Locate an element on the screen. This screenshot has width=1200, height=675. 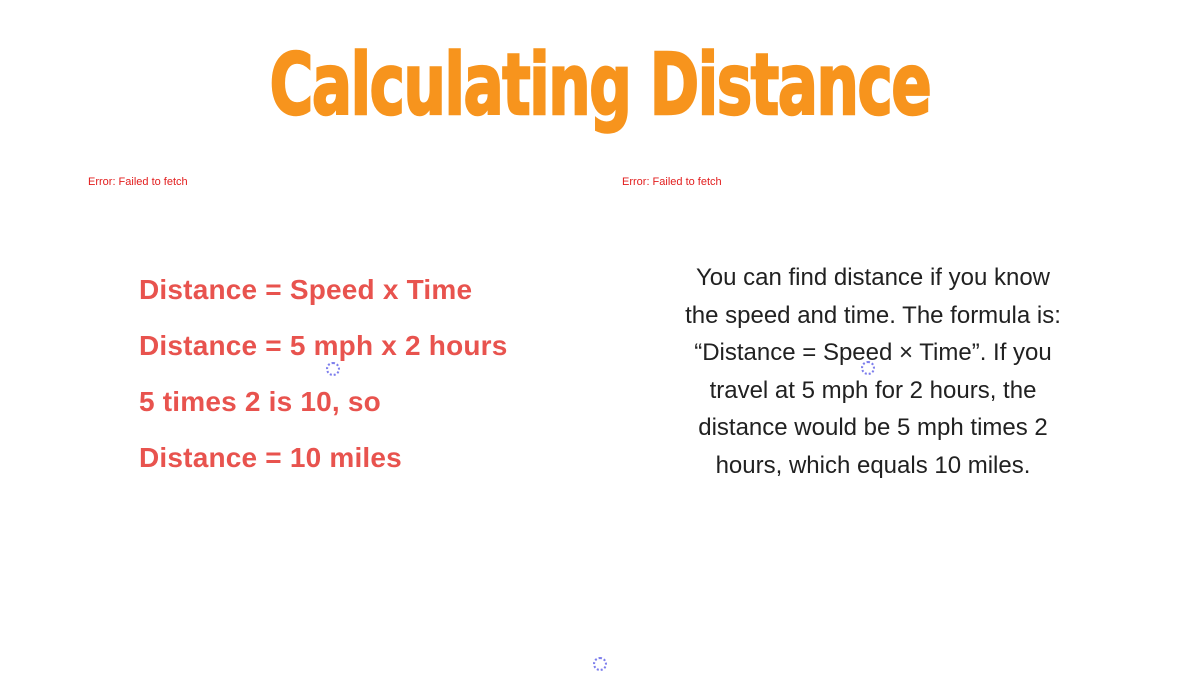
slide-title: Calculating Distance is located at coordinates (601, 86).